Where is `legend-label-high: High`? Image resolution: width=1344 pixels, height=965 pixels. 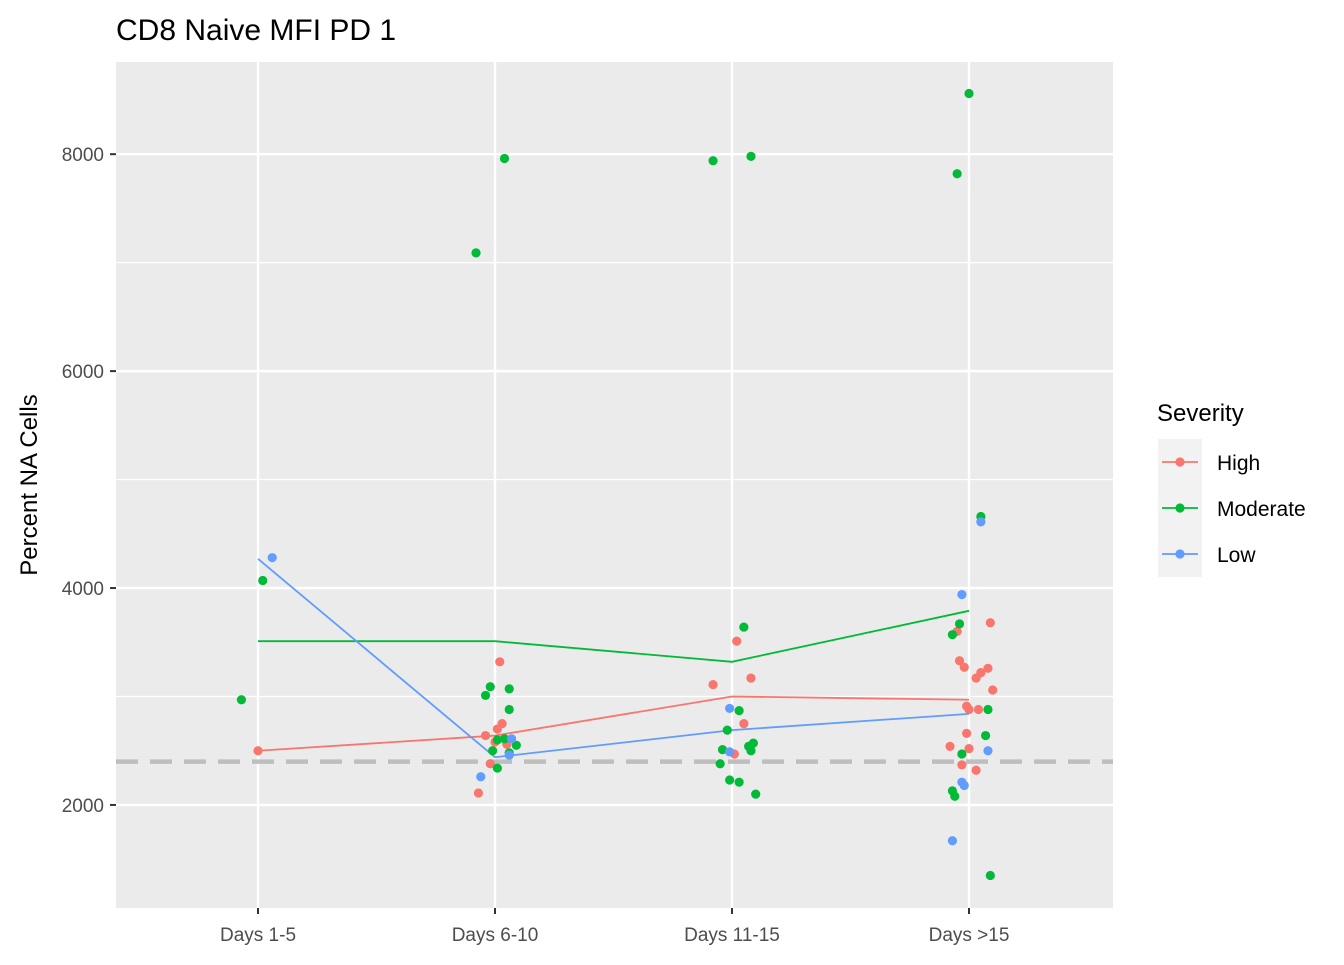 legend-label-high: High is located at coordinates (1238, 463).